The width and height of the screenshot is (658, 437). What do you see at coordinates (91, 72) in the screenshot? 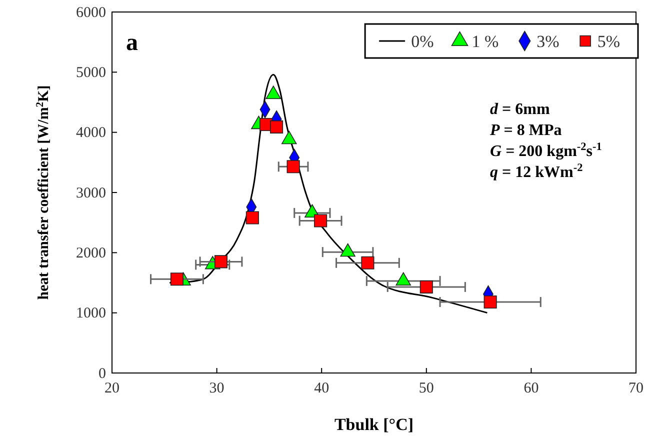
I see `y-tick-label: 5000` at bounding box center [91, 72].